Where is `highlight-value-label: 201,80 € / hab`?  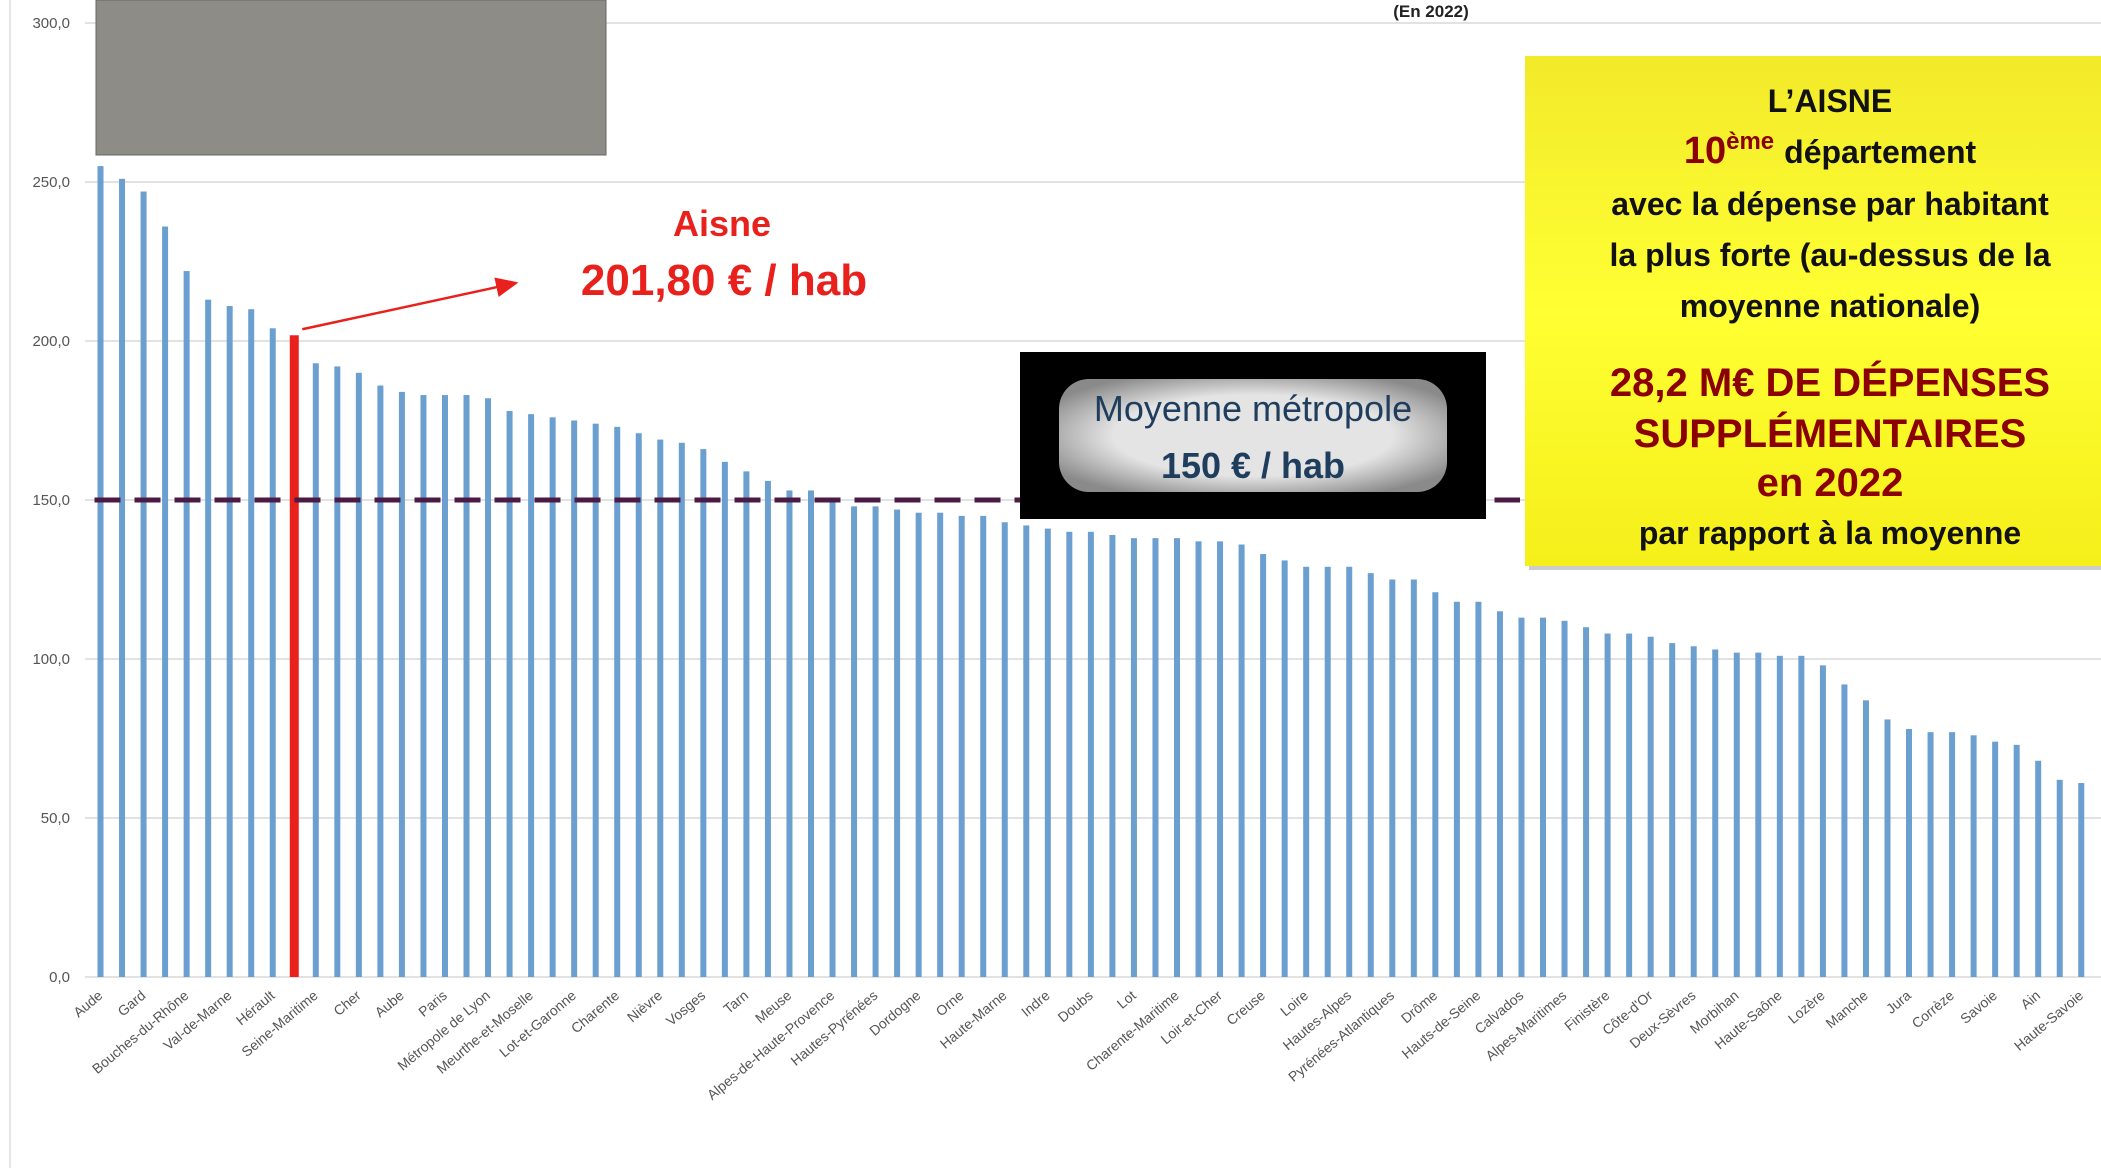
highlight-value-label: 201,80 € / hab is located at coordinates (724, 280).